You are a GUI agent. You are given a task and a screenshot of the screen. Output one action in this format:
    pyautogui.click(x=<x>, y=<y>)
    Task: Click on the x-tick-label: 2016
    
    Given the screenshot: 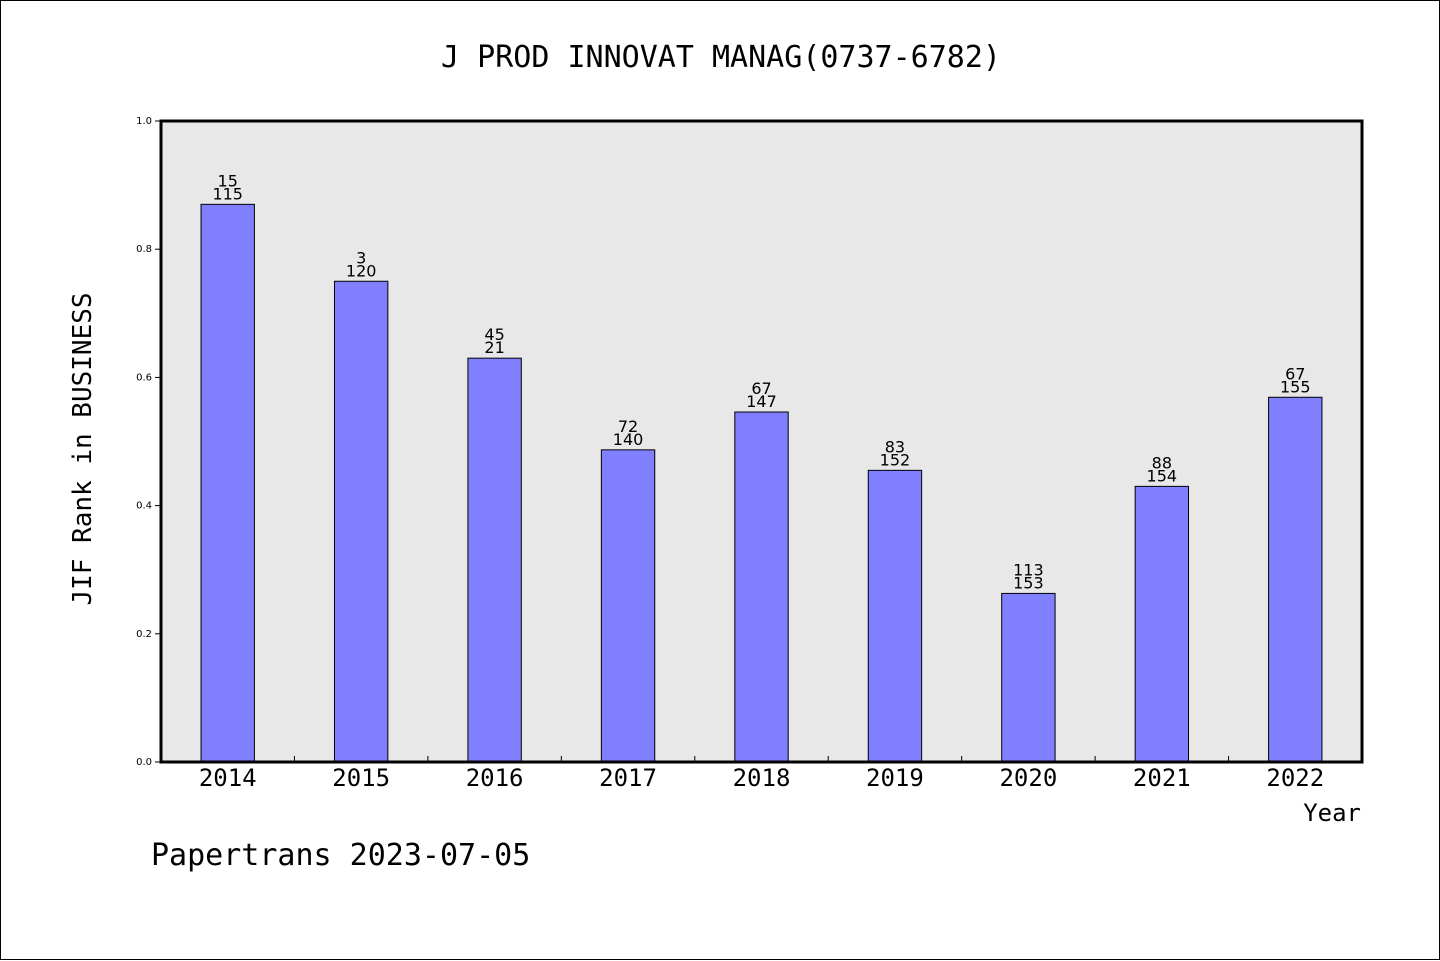 What is the action you would take?
    pyautogui.click(x=495, y=778)
    